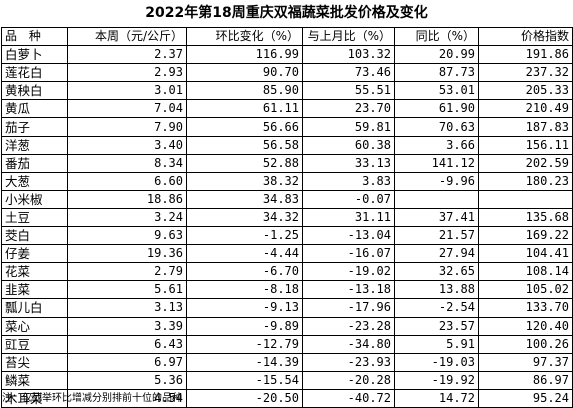 The width and height of the screenshot is (573, 408). I want to click on cell-index: 202.59, so click(525, 163).